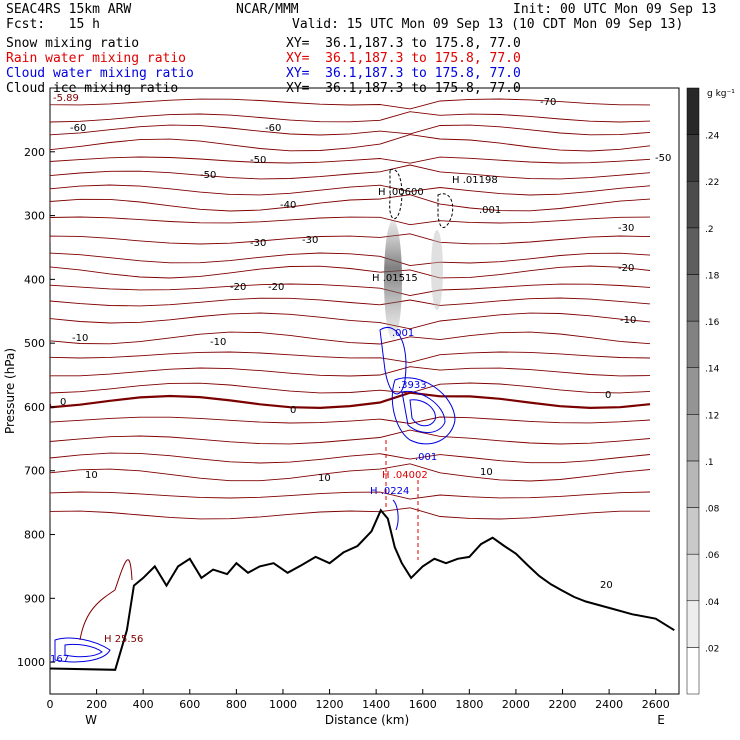 The height and width of the screenshot is (740, 740). Describe the element at coordinates (283, 704) in the screenshot. I see `x-tick-label: 1000` at that location.